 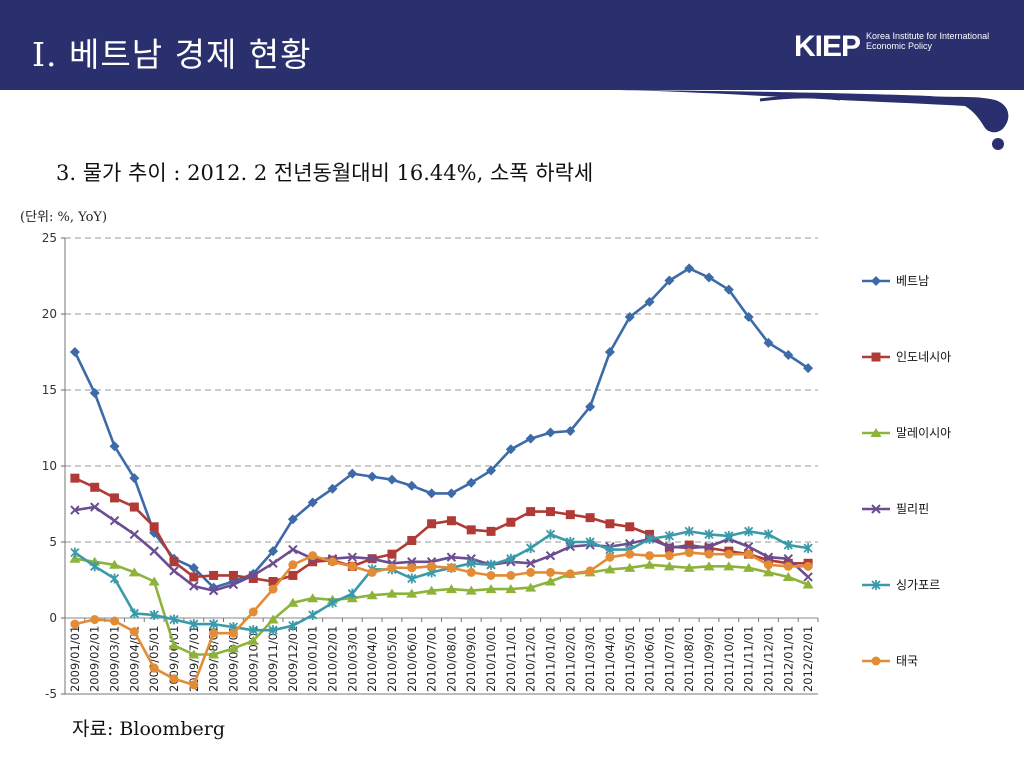 I want to click on y-tick-label: 20, so click(x=49, y=314).